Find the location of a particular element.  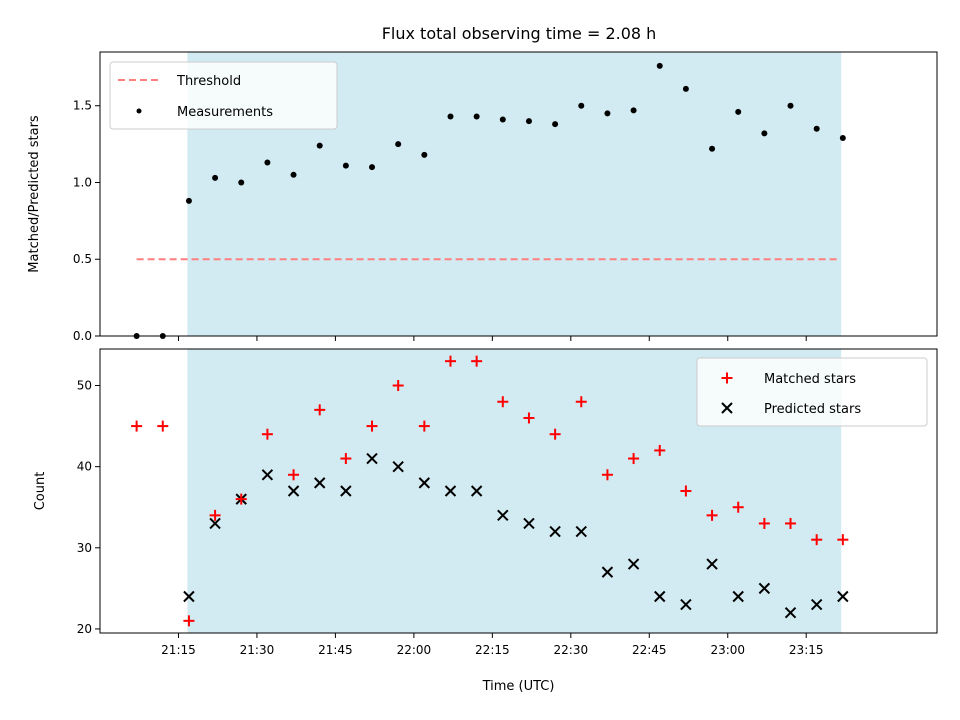

x-tick-label: 21:45 is located at coordinates (335, 650).